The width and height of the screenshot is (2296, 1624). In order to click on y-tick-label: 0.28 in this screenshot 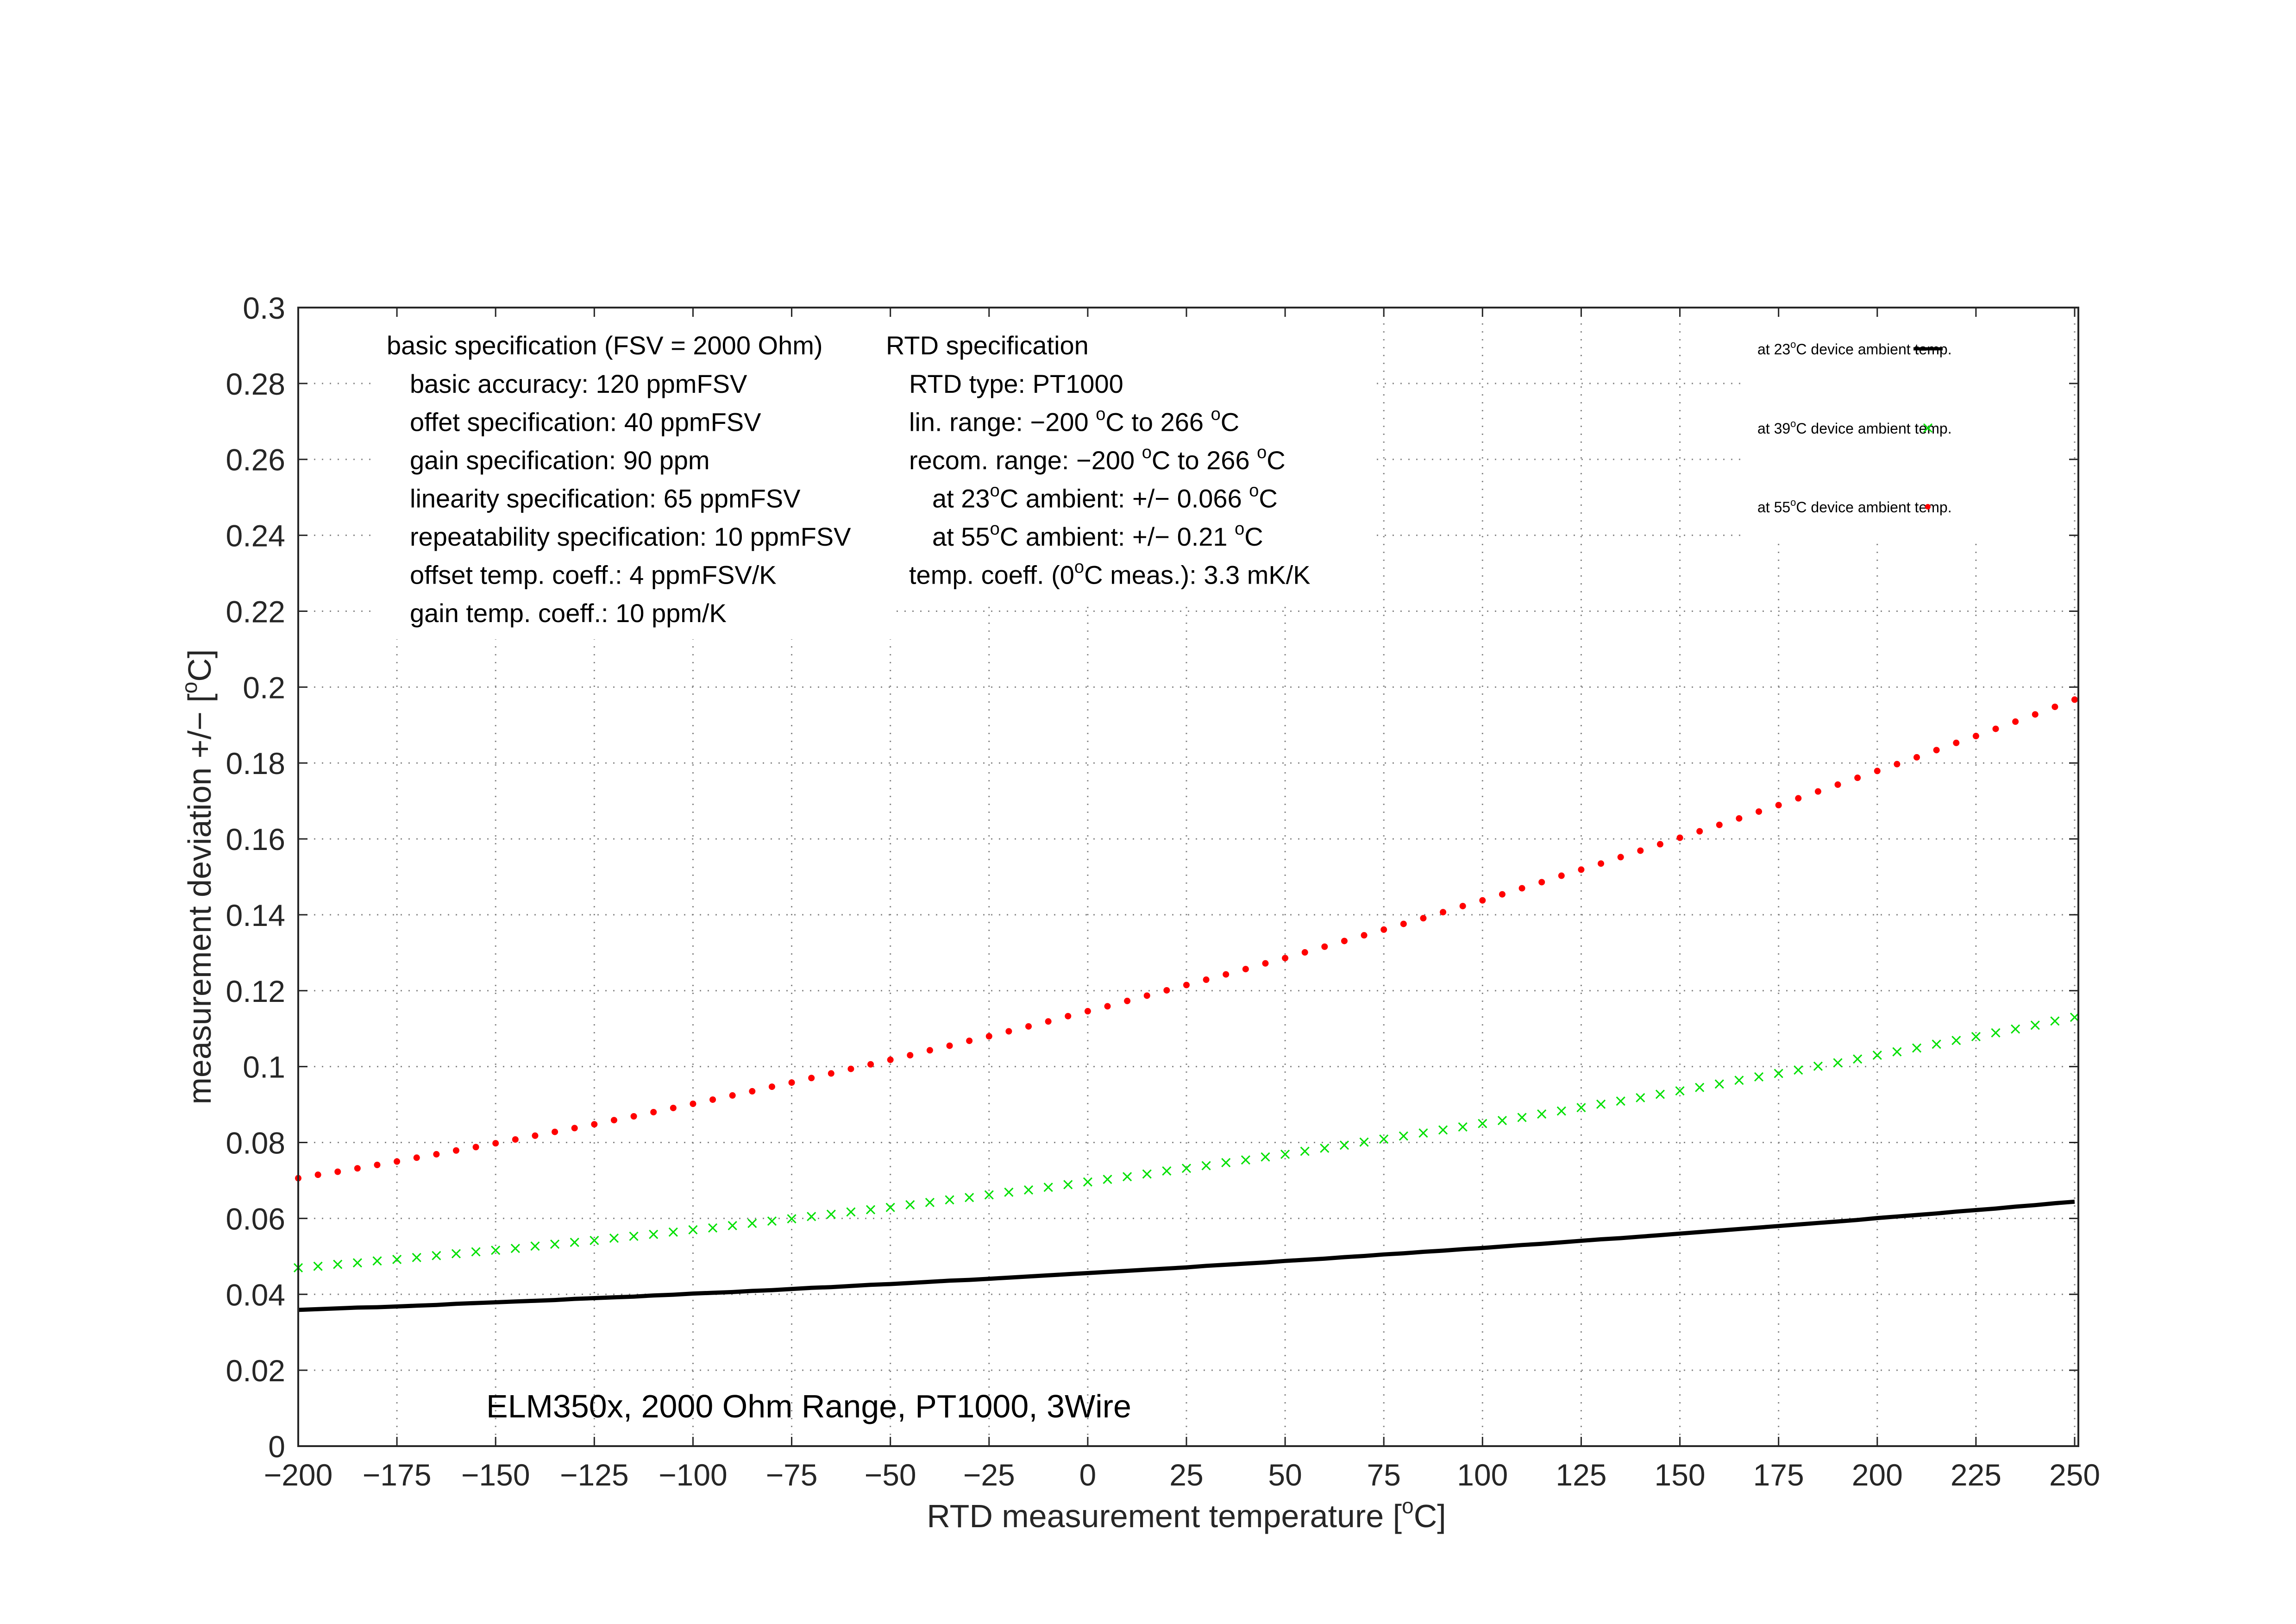, I will do `click(255, 384)`.